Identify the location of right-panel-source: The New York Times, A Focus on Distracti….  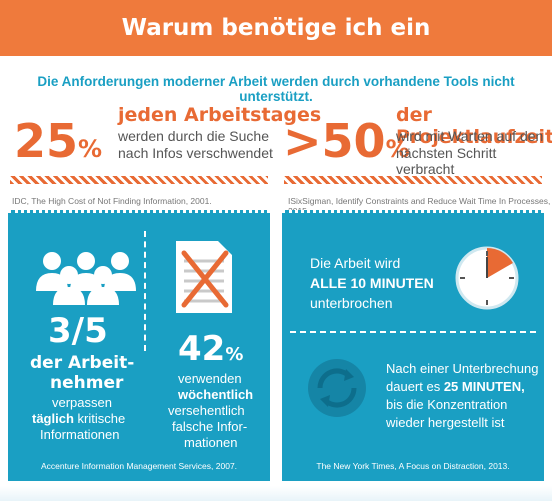
(413, 466).